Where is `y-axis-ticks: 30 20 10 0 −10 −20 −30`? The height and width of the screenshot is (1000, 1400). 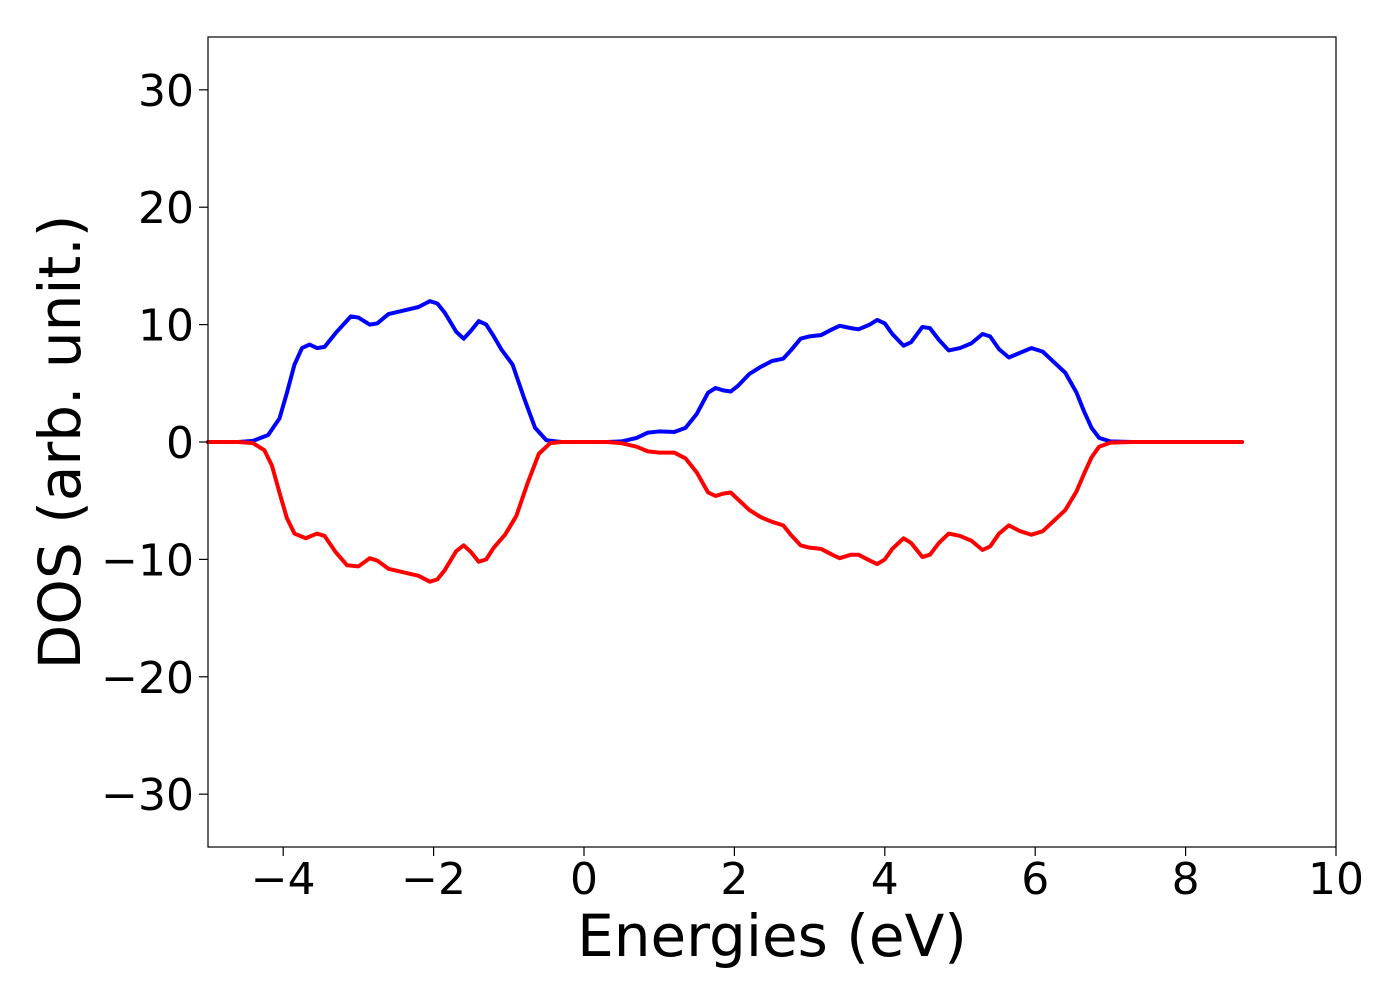
y-axis-ticks: 30 20 10 0 −10 −20 −30 is located at coordinates (154, 443).